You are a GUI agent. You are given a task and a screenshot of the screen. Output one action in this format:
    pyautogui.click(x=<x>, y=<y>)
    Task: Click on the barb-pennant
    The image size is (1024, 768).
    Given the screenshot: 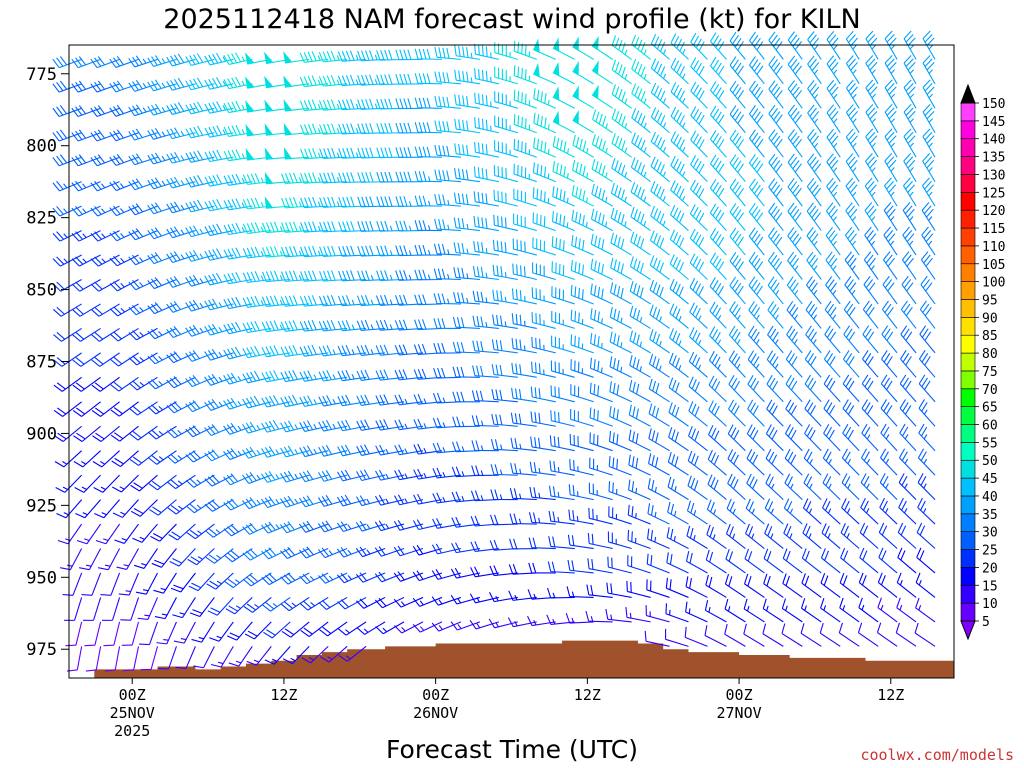 What is the action you would take?
    pyautogui.click(x=556, y=118)
    